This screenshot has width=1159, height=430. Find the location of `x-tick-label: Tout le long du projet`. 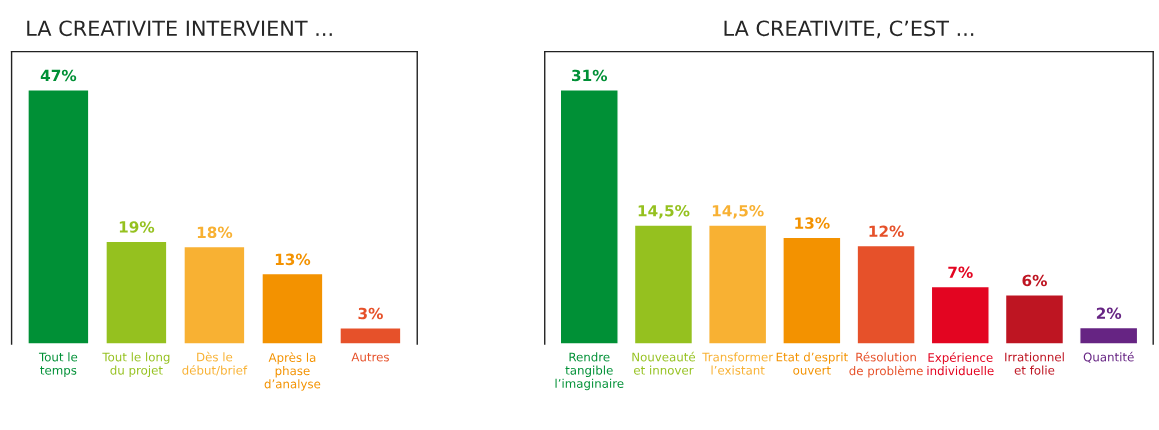

x-tick-label: Tout le long du projet is located at coordinates (136, 364).